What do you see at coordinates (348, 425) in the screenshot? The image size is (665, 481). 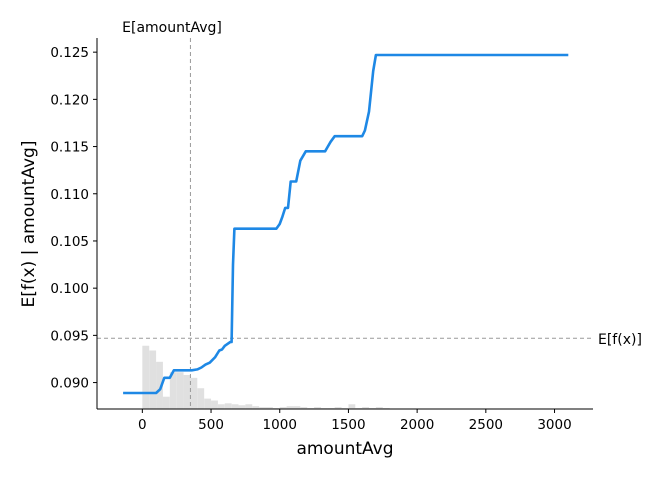 I see `x-tick-label: 1500` at bounding box center [348, 425].